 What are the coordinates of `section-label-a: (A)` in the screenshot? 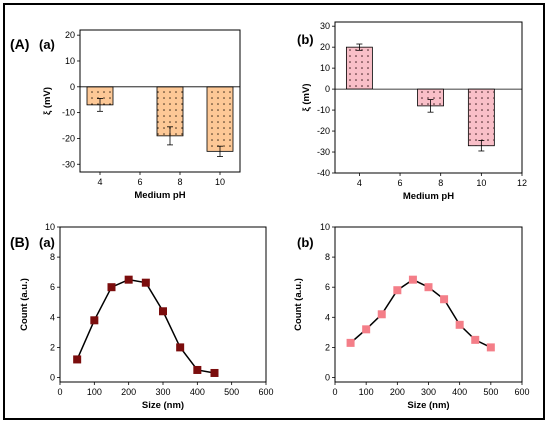 It's located at (19, 44).